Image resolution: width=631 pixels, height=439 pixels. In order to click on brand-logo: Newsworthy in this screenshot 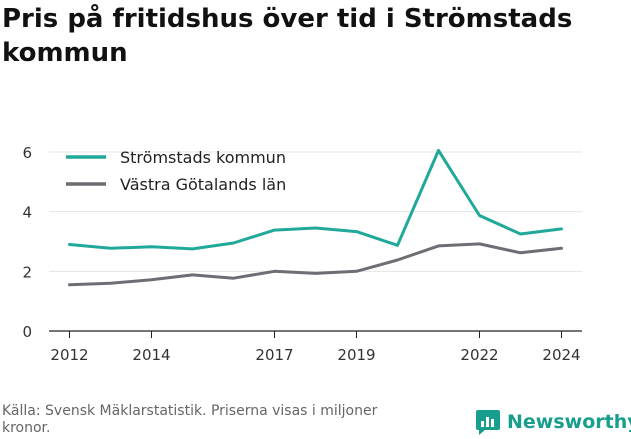, I will do `click(553, 422)`.